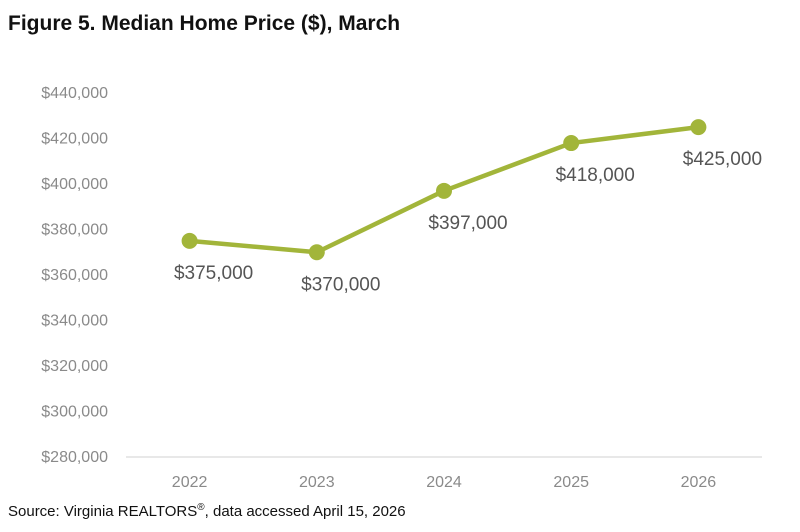  I want to click on y-tick-label: $300,000, so click(74, 412).